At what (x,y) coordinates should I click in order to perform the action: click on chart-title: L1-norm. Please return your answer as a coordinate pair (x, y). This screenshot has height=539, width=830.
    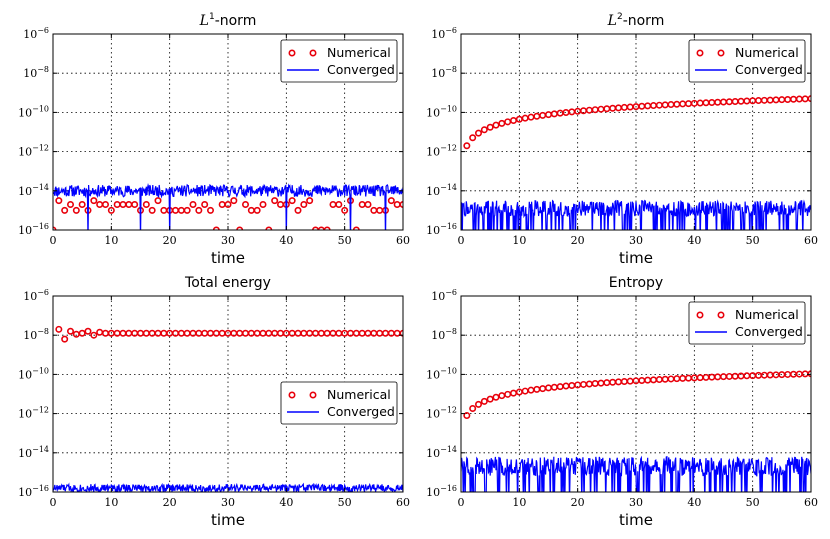
    Looking at the image, I should click on (228, 20).